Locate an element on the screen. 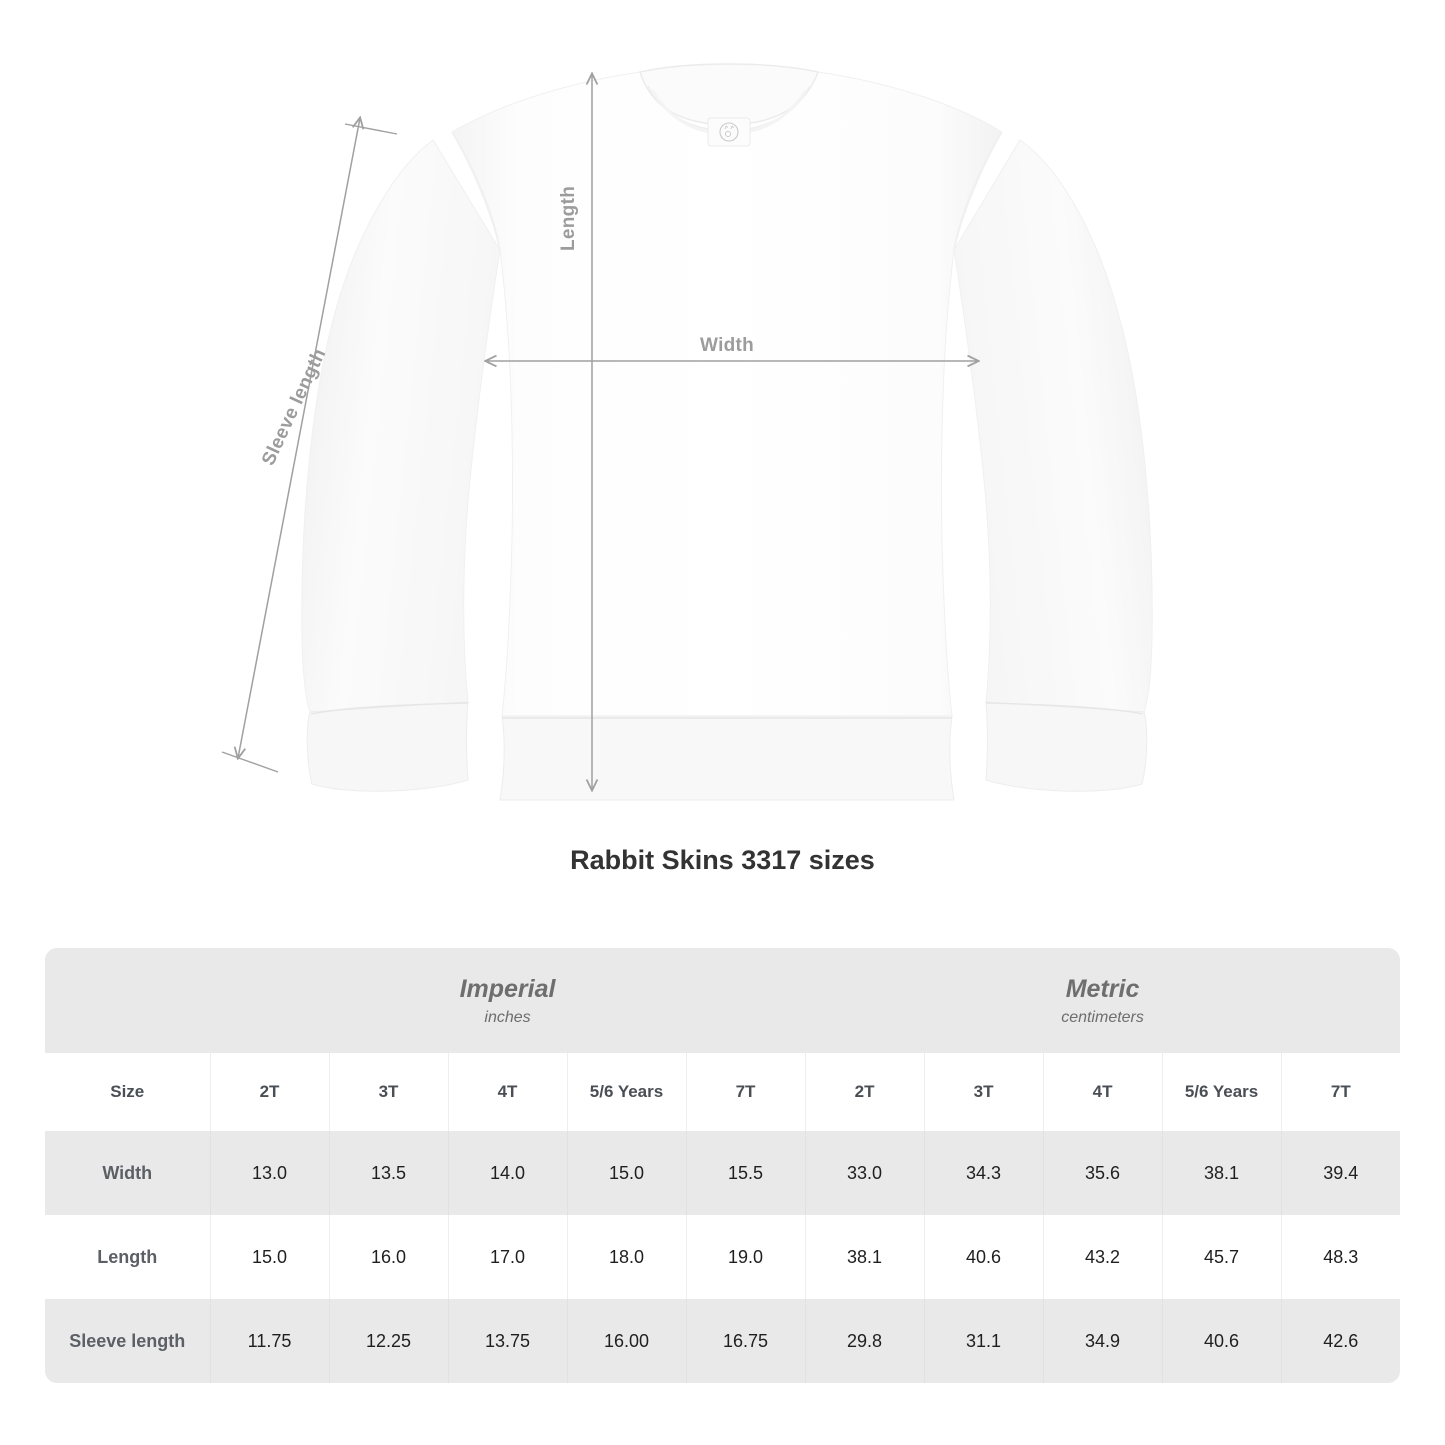 Image resolution: width=1445 pixels, height=1445 pixels. cell-sleeve-2: 13.75 is located at coordinates (507, 1341).